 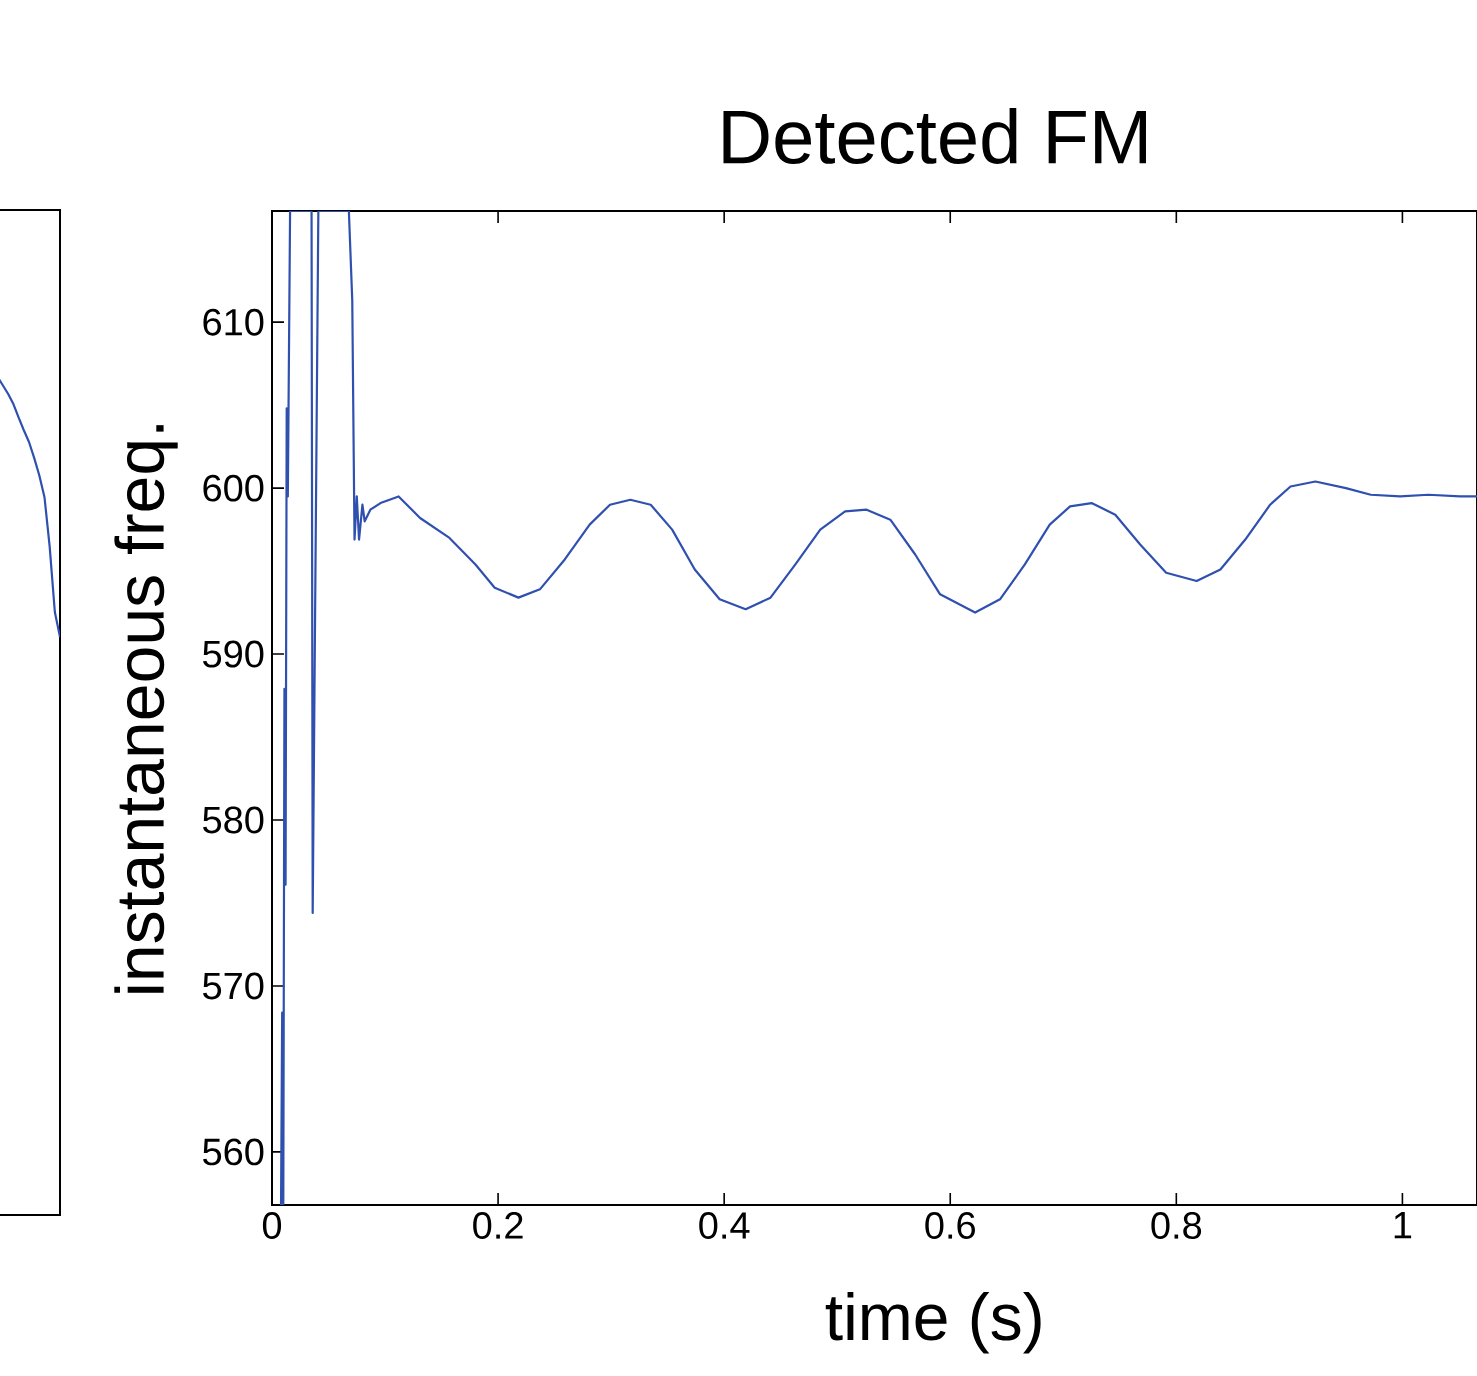 I want to click on y-axis-title: instantaneous freq., so click(x=146, y=709).